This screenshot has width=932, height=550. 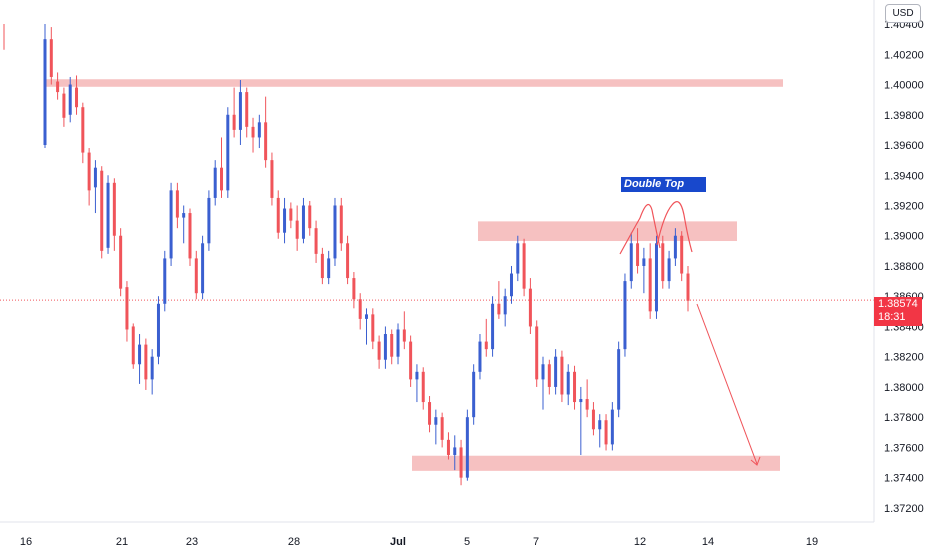 I want to click on double-top-arc-left, so click(x=640, y=229).